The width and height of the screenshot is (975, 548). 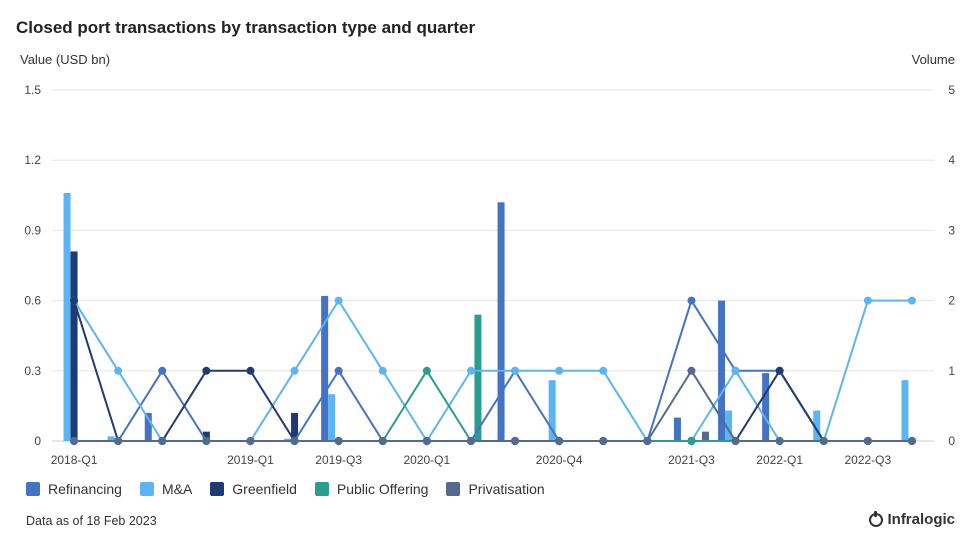 I want to click on legend-item-privatisation: Privatisation, so click(x=495, y=489).